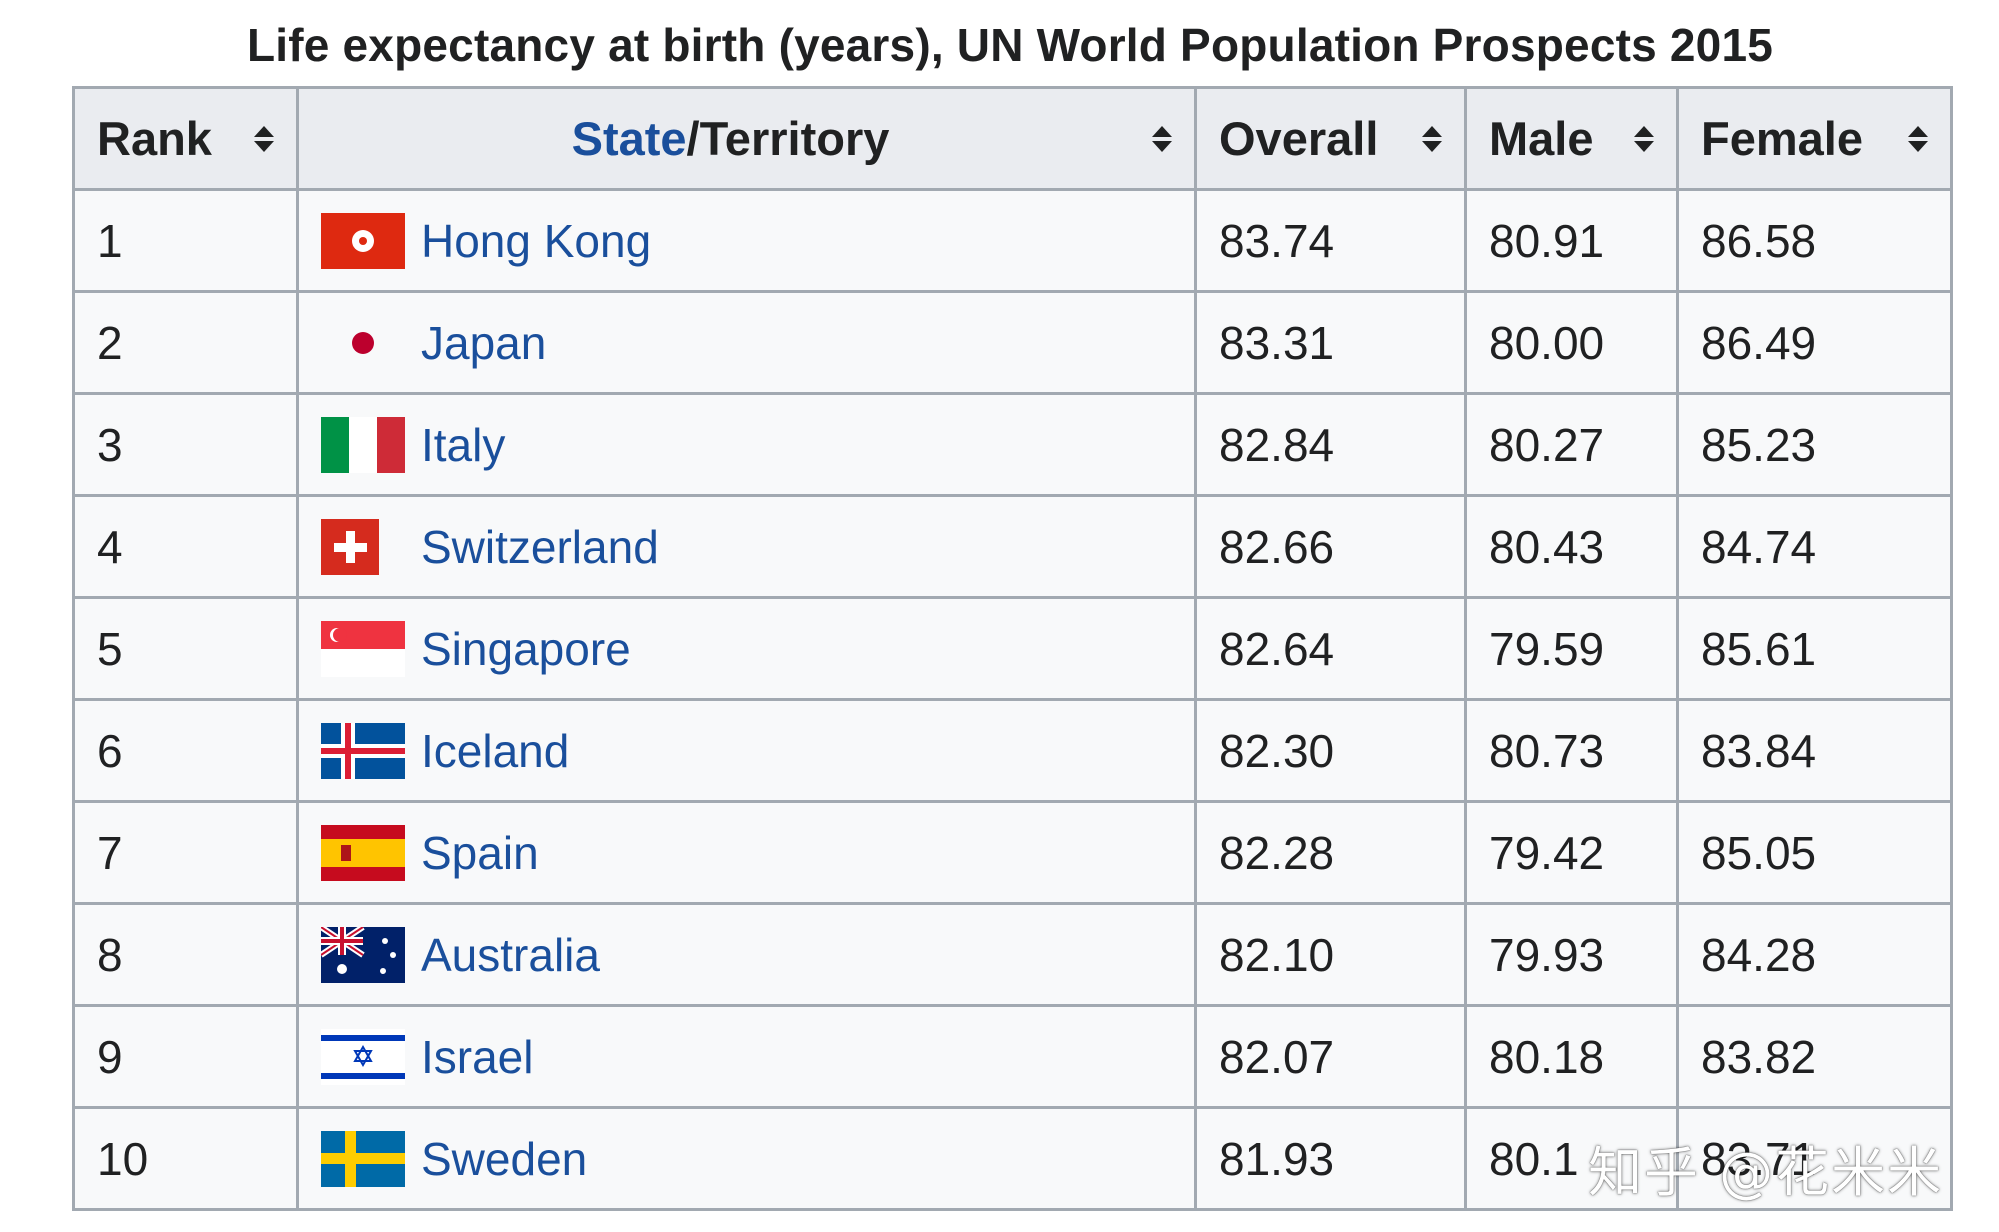 The image size is (1999, 1232). What do you see at coordinates (185, 240) in the screenshot?
I see `rank-cell: 1` at bounding box center [185, 240].